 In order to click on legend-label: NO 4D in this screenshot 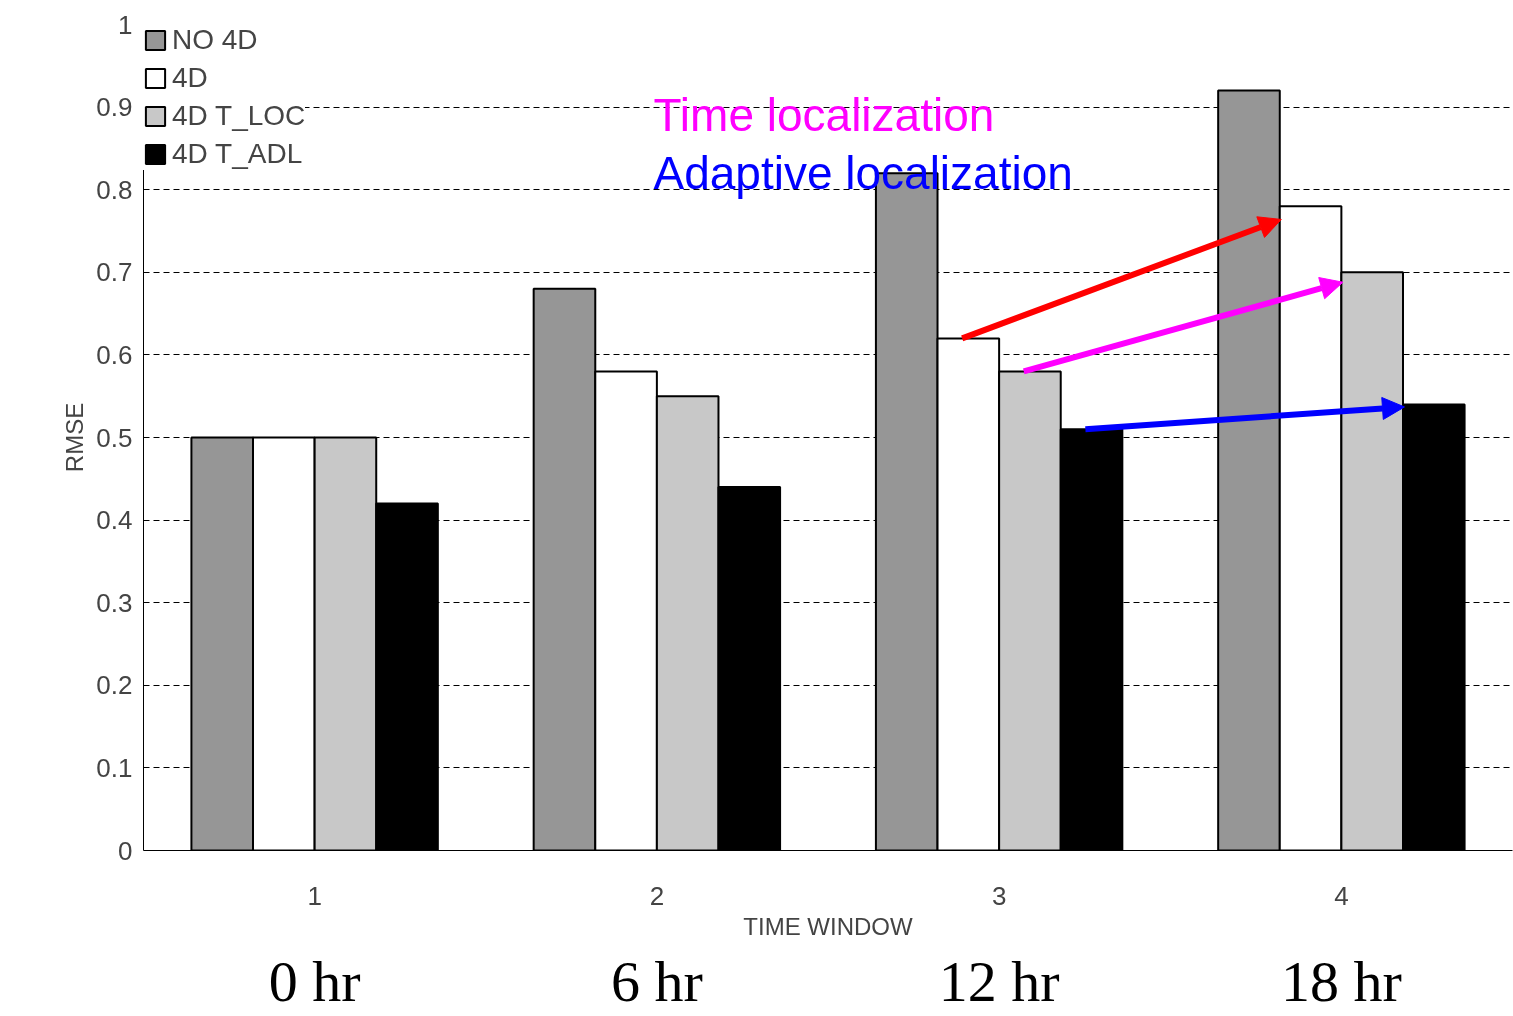, I will do `click(215, 40)`.